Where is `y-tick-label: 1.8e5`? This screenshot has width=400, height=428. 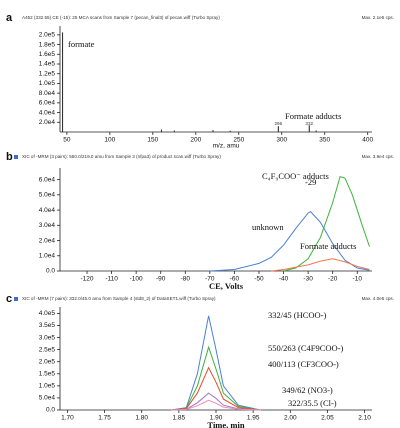
y-tick-label: 1.8e5 is located at coordinates (47, 44).